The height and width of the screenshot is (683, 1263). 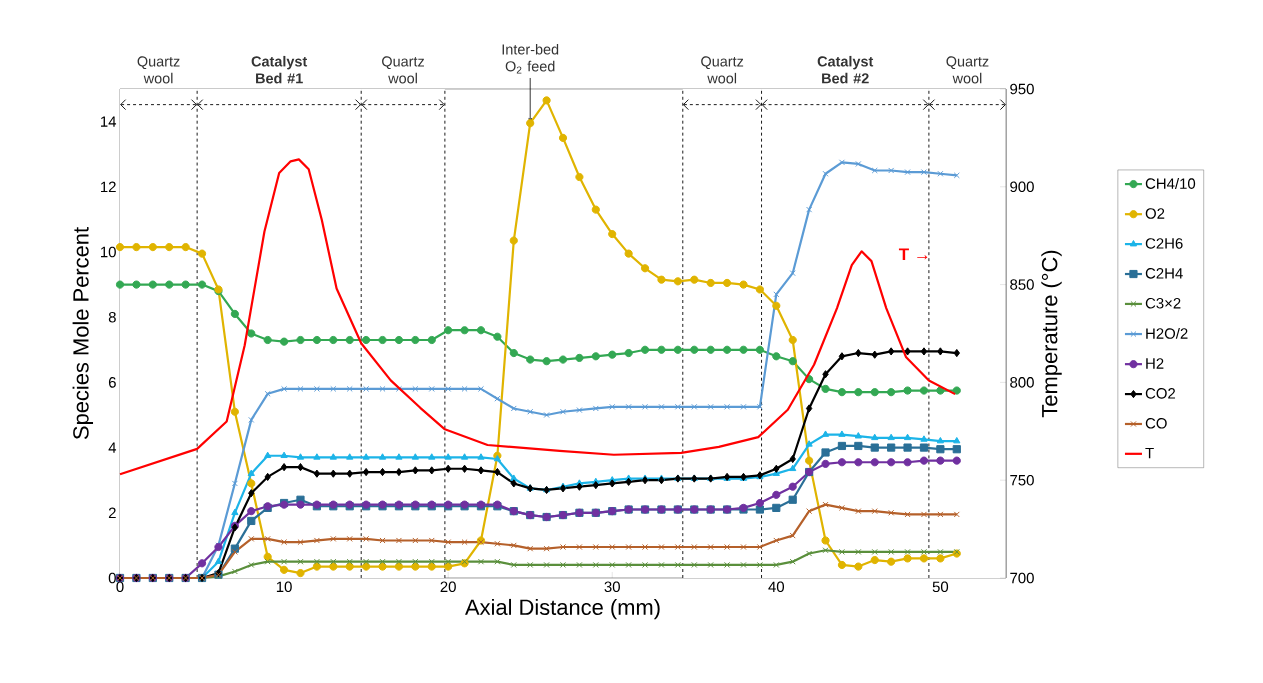 I want to click on y2-tick-label: 850, so click(x=1022, y=284).